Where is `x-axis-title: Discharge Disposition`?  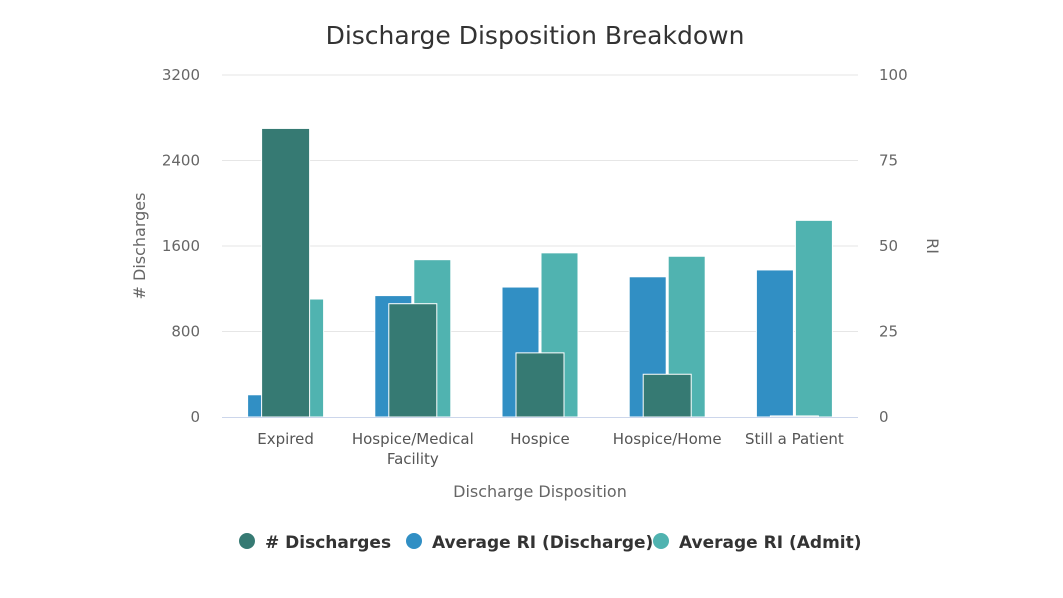
x-axis-title: Discharge Disposition is located at coordinates (540, 491).